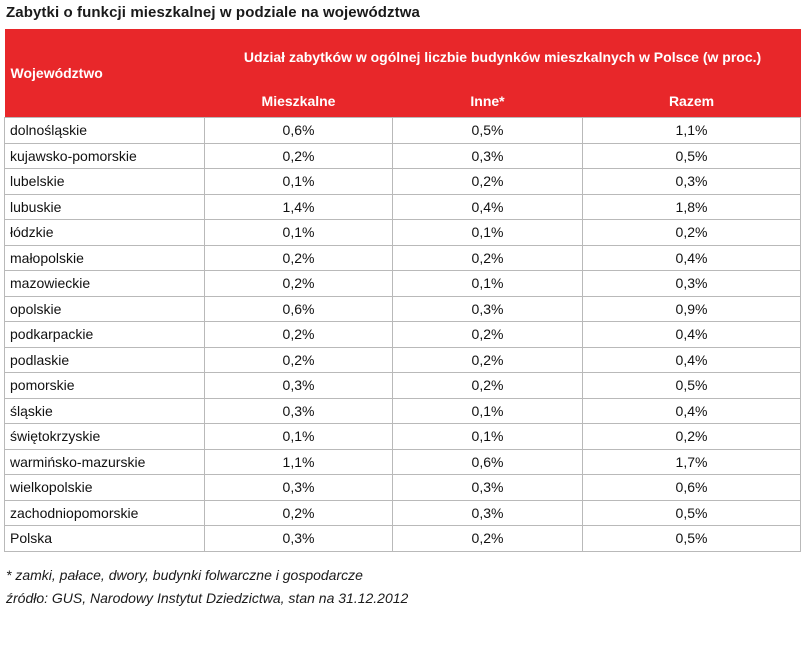 The width and height of the screenshot is (805, 648). I want to click on table-row: lubuskie 1,4% 0,4% 1,8%, so click(403, 206).